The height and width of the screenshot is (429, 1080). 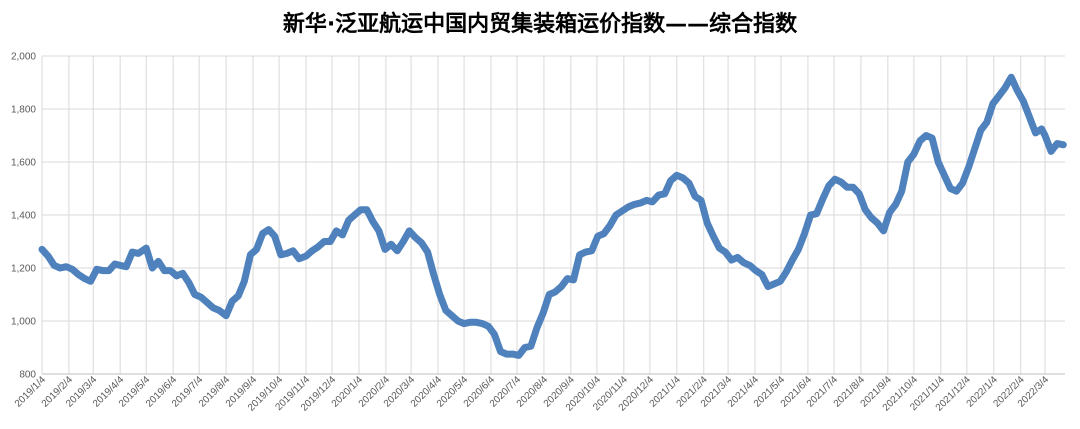 What do you see at coordinates (23, 110) in the screenshot?
I see `y-tick-label: 1,800` at bounding box center [23, 110].